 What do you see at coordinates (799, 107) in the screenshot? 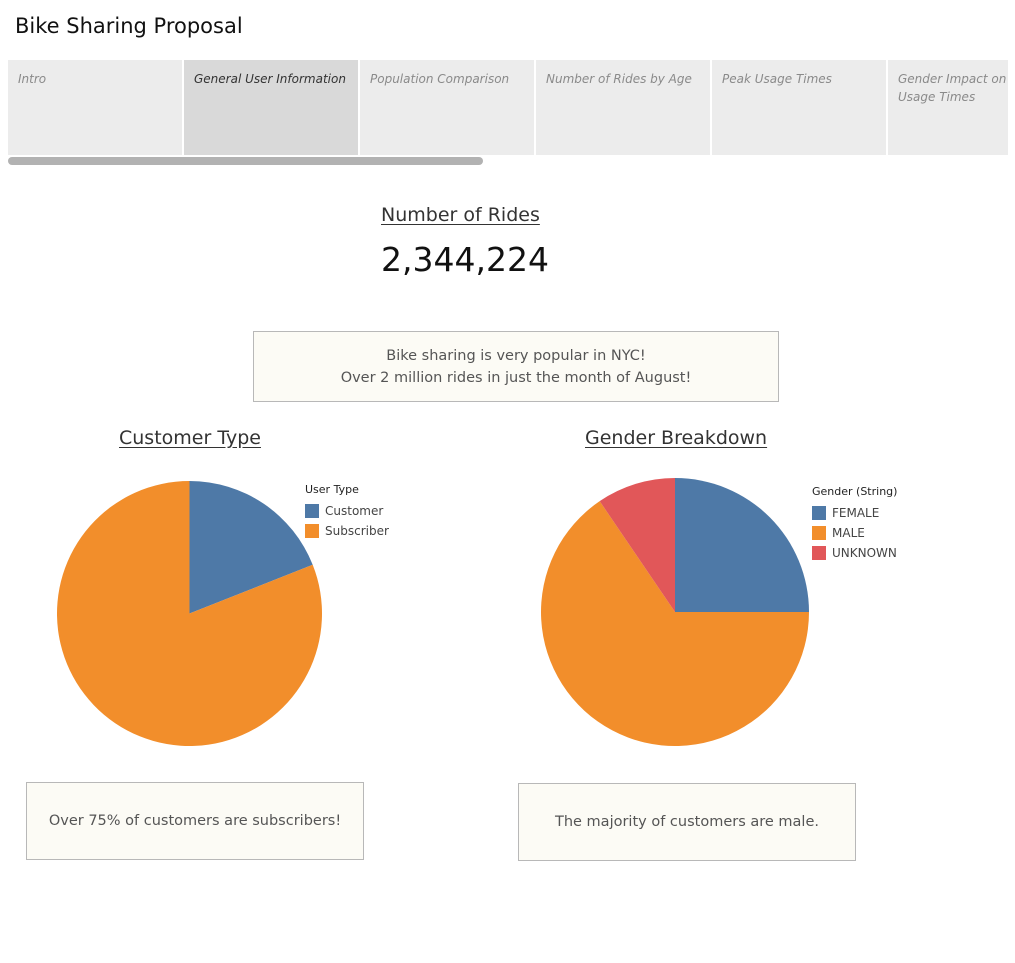
I see `tab-peak-usage-times: Peak Usage Times` at bounding box center [799, 107].